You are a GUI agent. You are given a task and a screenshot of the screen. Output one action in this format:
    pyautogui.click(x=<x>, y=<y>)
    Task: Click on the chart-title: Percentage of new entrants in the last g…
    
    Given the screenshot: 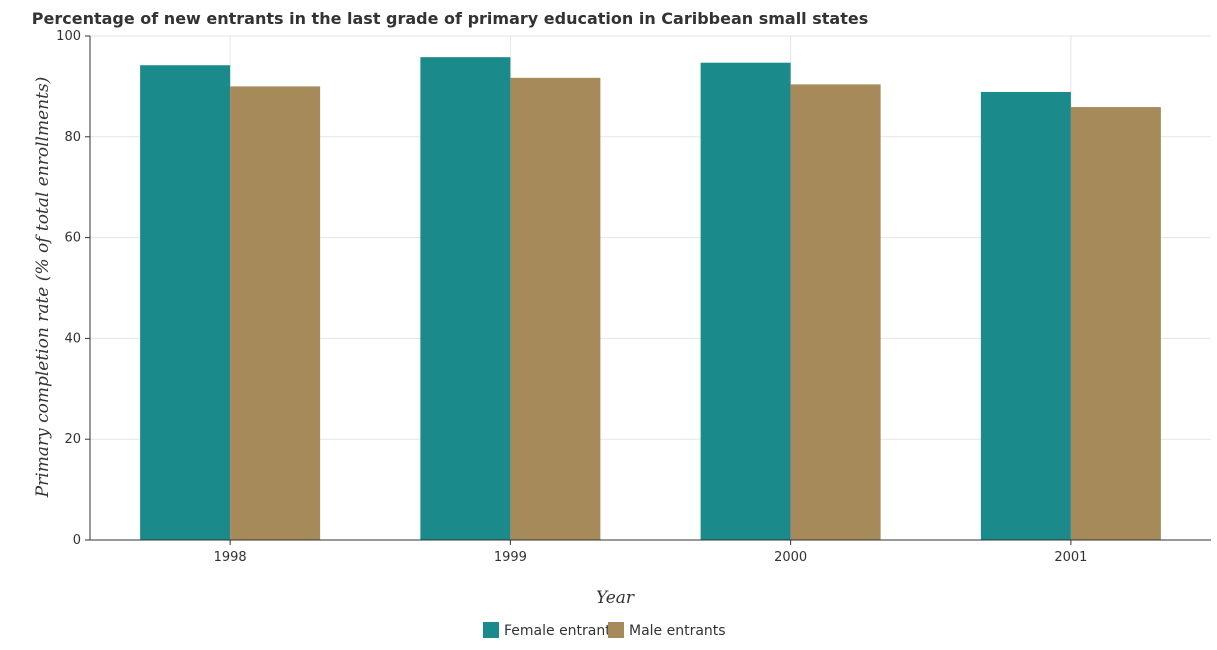 What is the action you would take?
    pyautogui.click(x=450, y=18)
    